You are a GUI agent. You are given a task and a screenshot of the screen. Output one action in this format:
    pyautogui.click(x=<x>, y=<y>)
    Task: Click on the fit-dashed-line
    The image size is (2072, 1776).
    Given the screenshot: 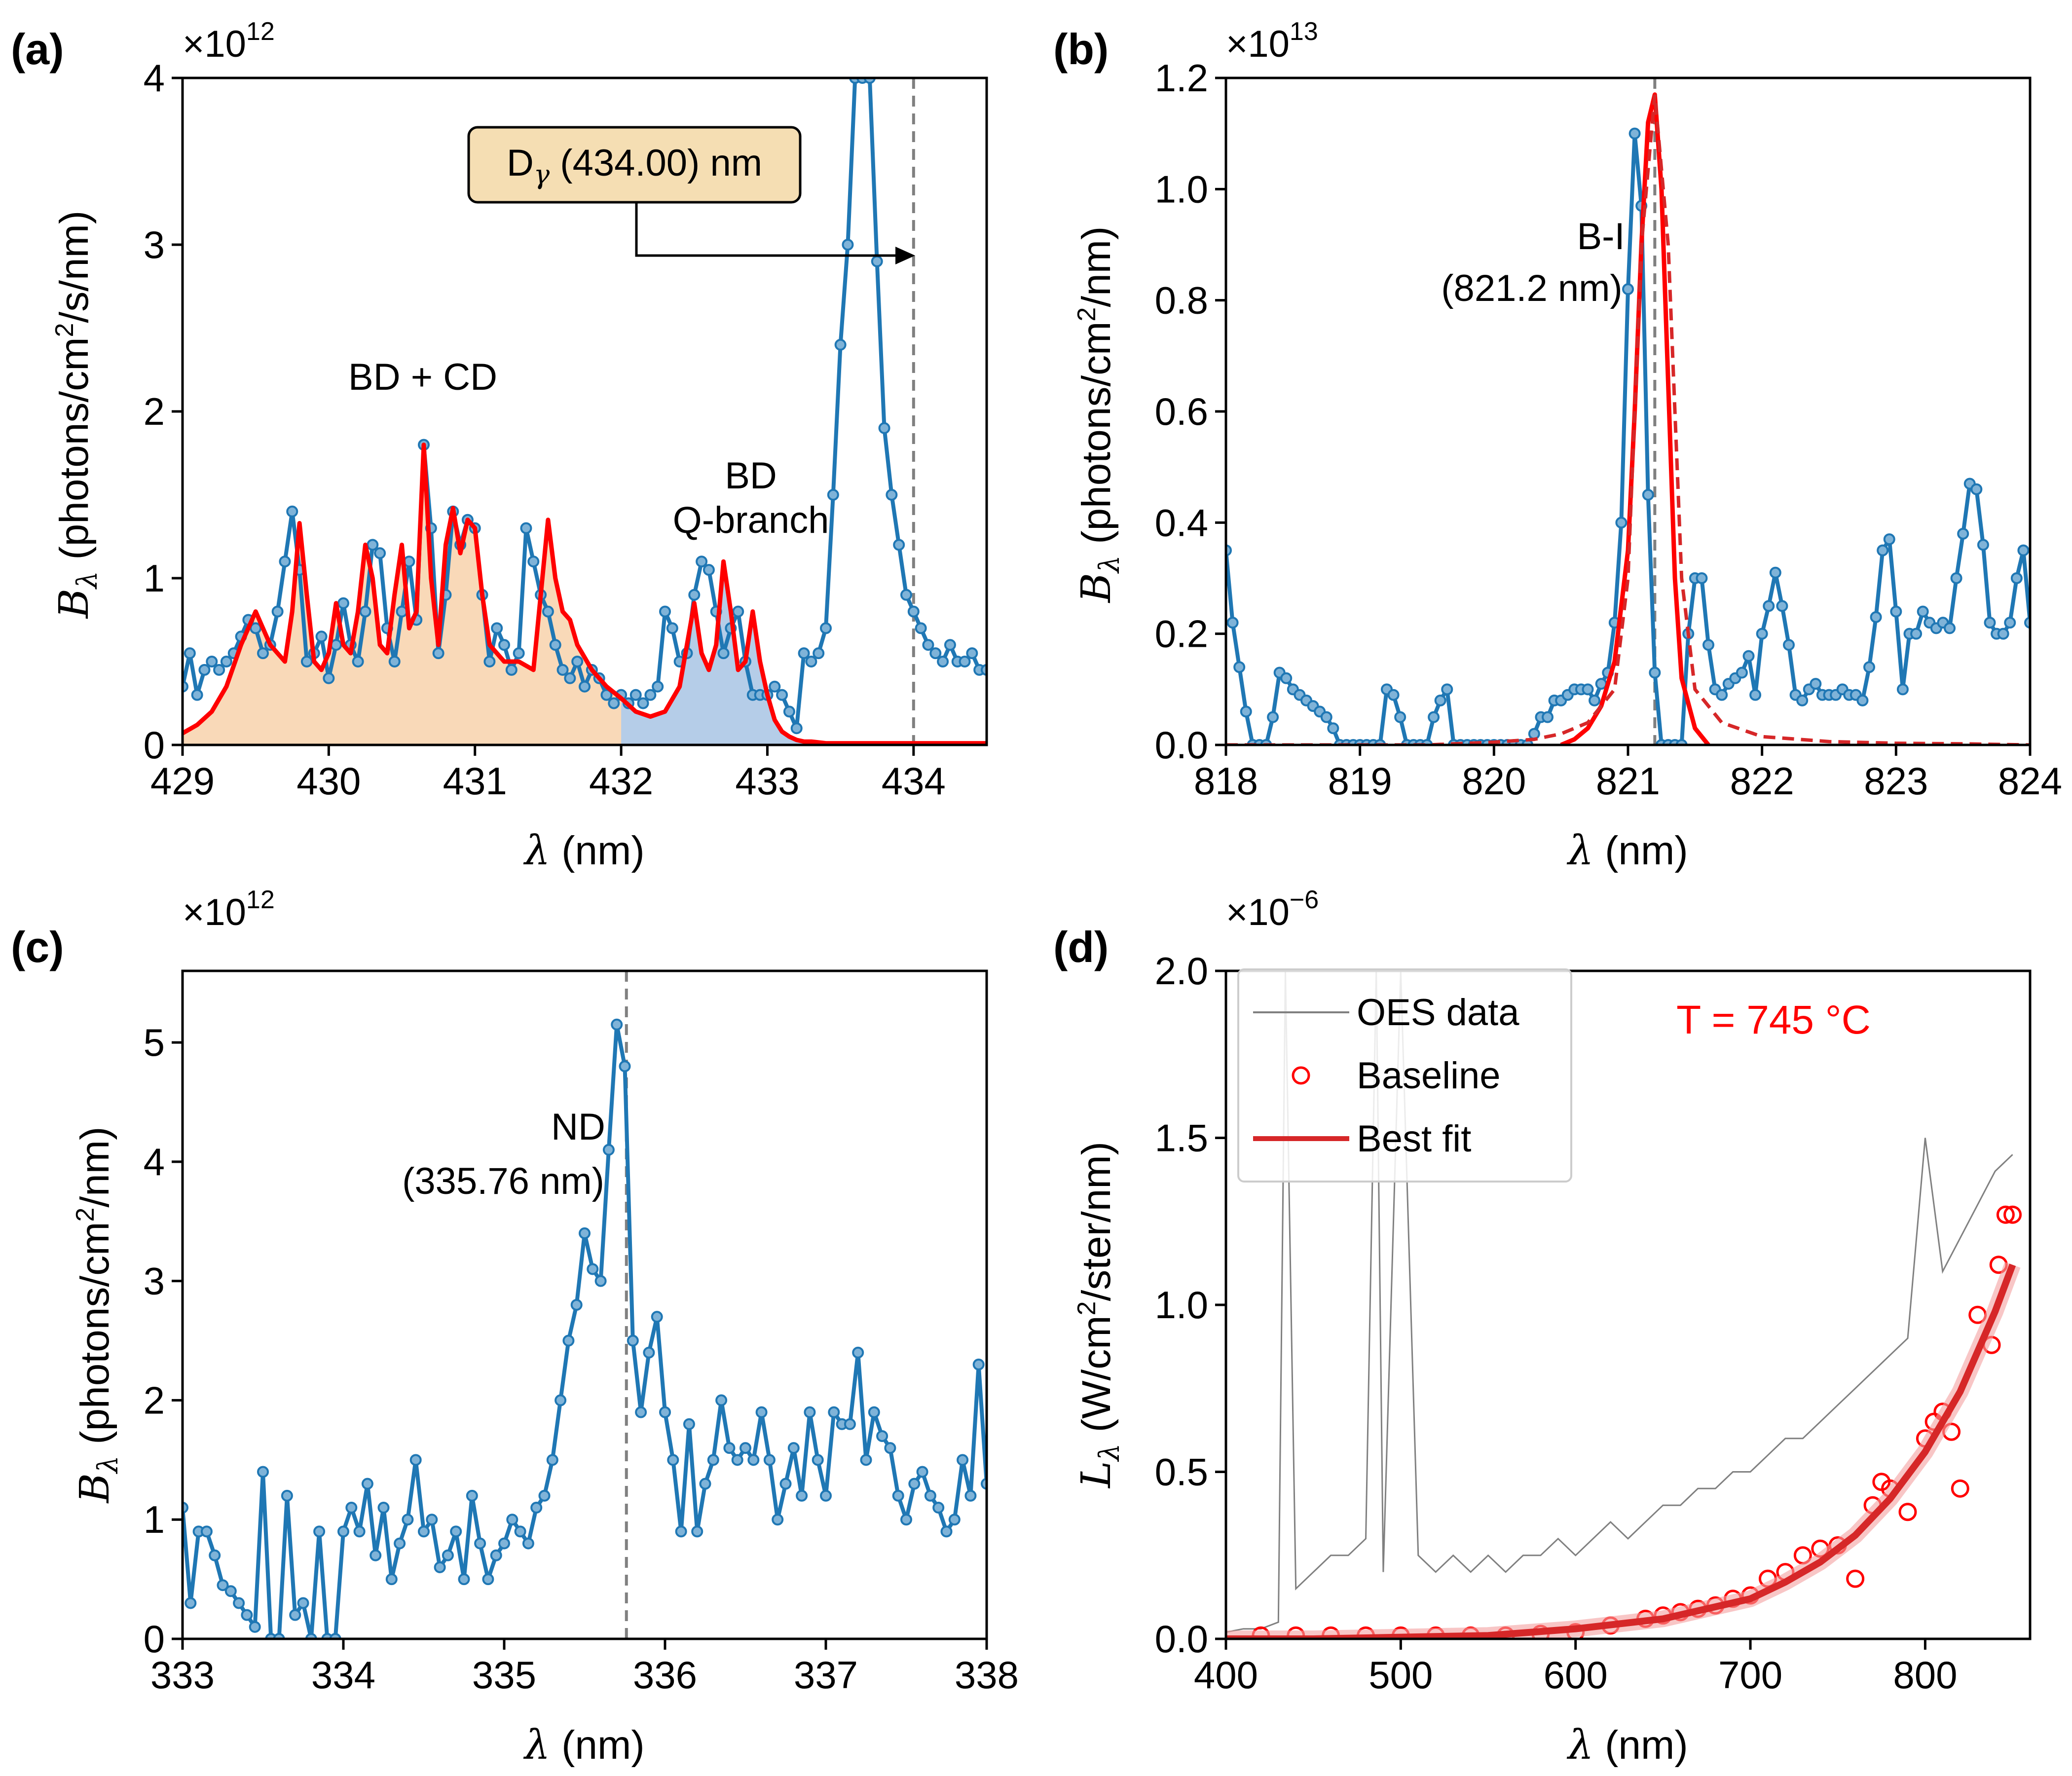 What is the action you would take?
    pyautogui.click(x=1628, y=420)
    